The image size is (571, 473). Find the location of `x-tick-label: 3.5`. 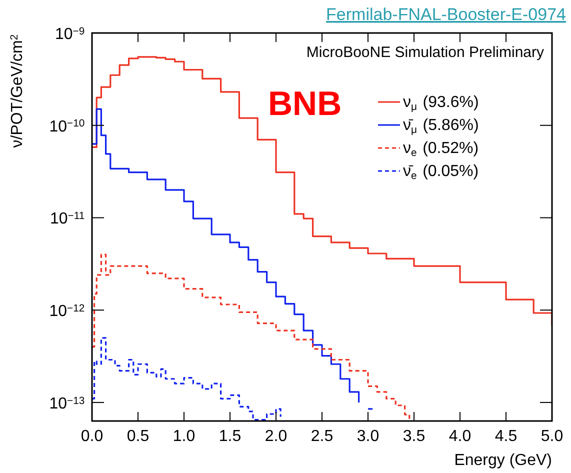

x-tick-label: 3.5 is located at coordinates (414, 436).